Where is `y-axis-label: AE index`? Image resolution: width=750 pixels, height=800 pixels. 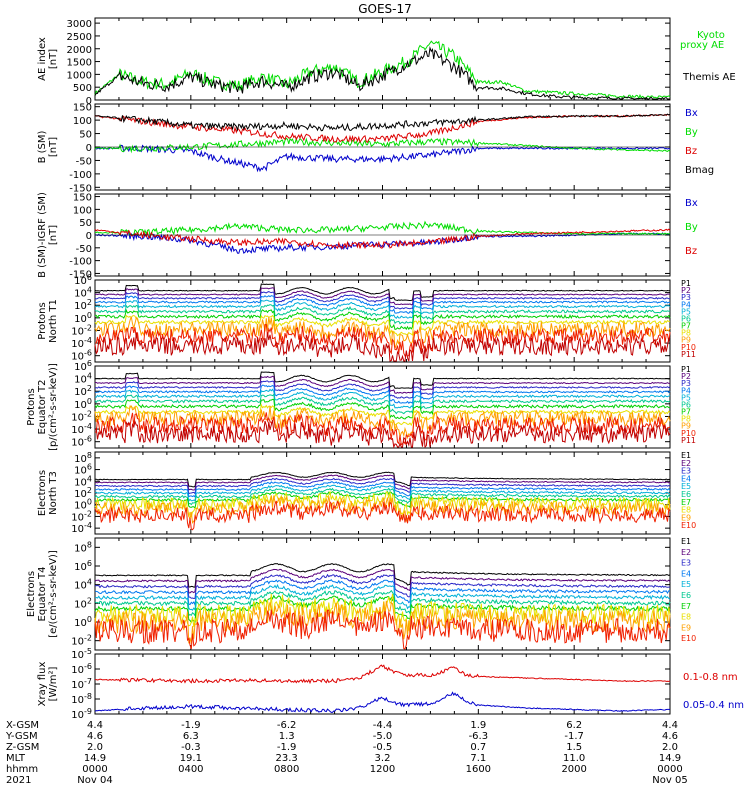
y-axis-label: AE index is located at coordinates (42, 59).